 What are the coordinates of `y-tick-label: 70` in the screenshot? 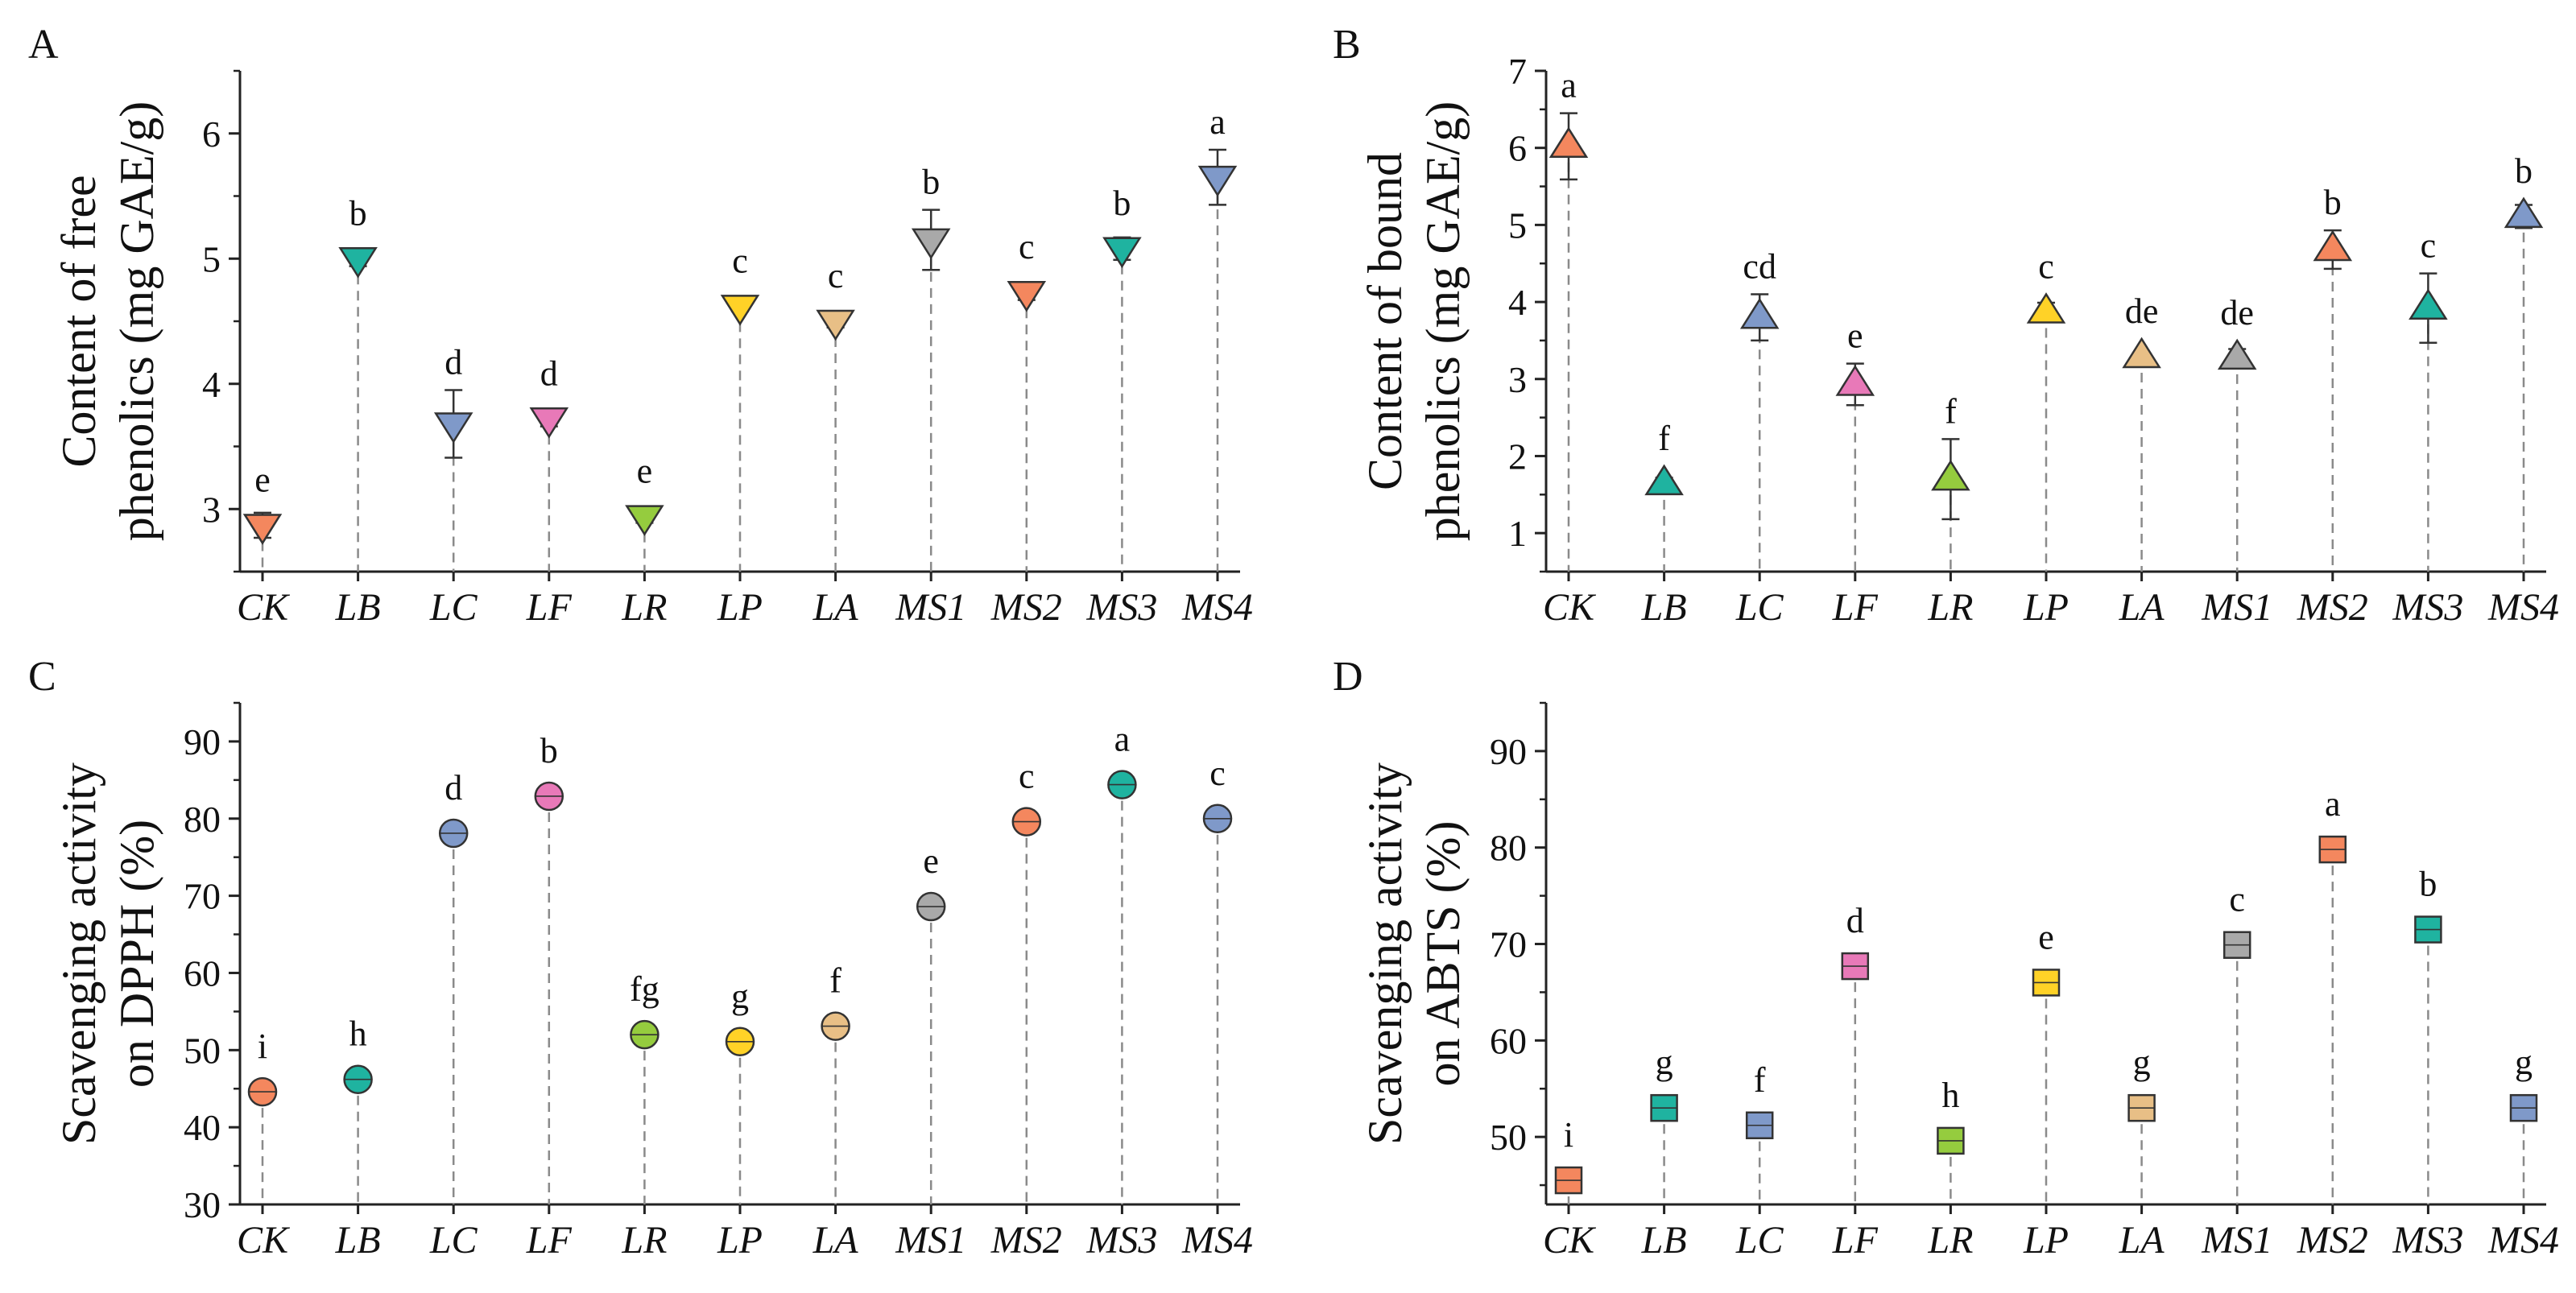 It's located at (1509, 944).